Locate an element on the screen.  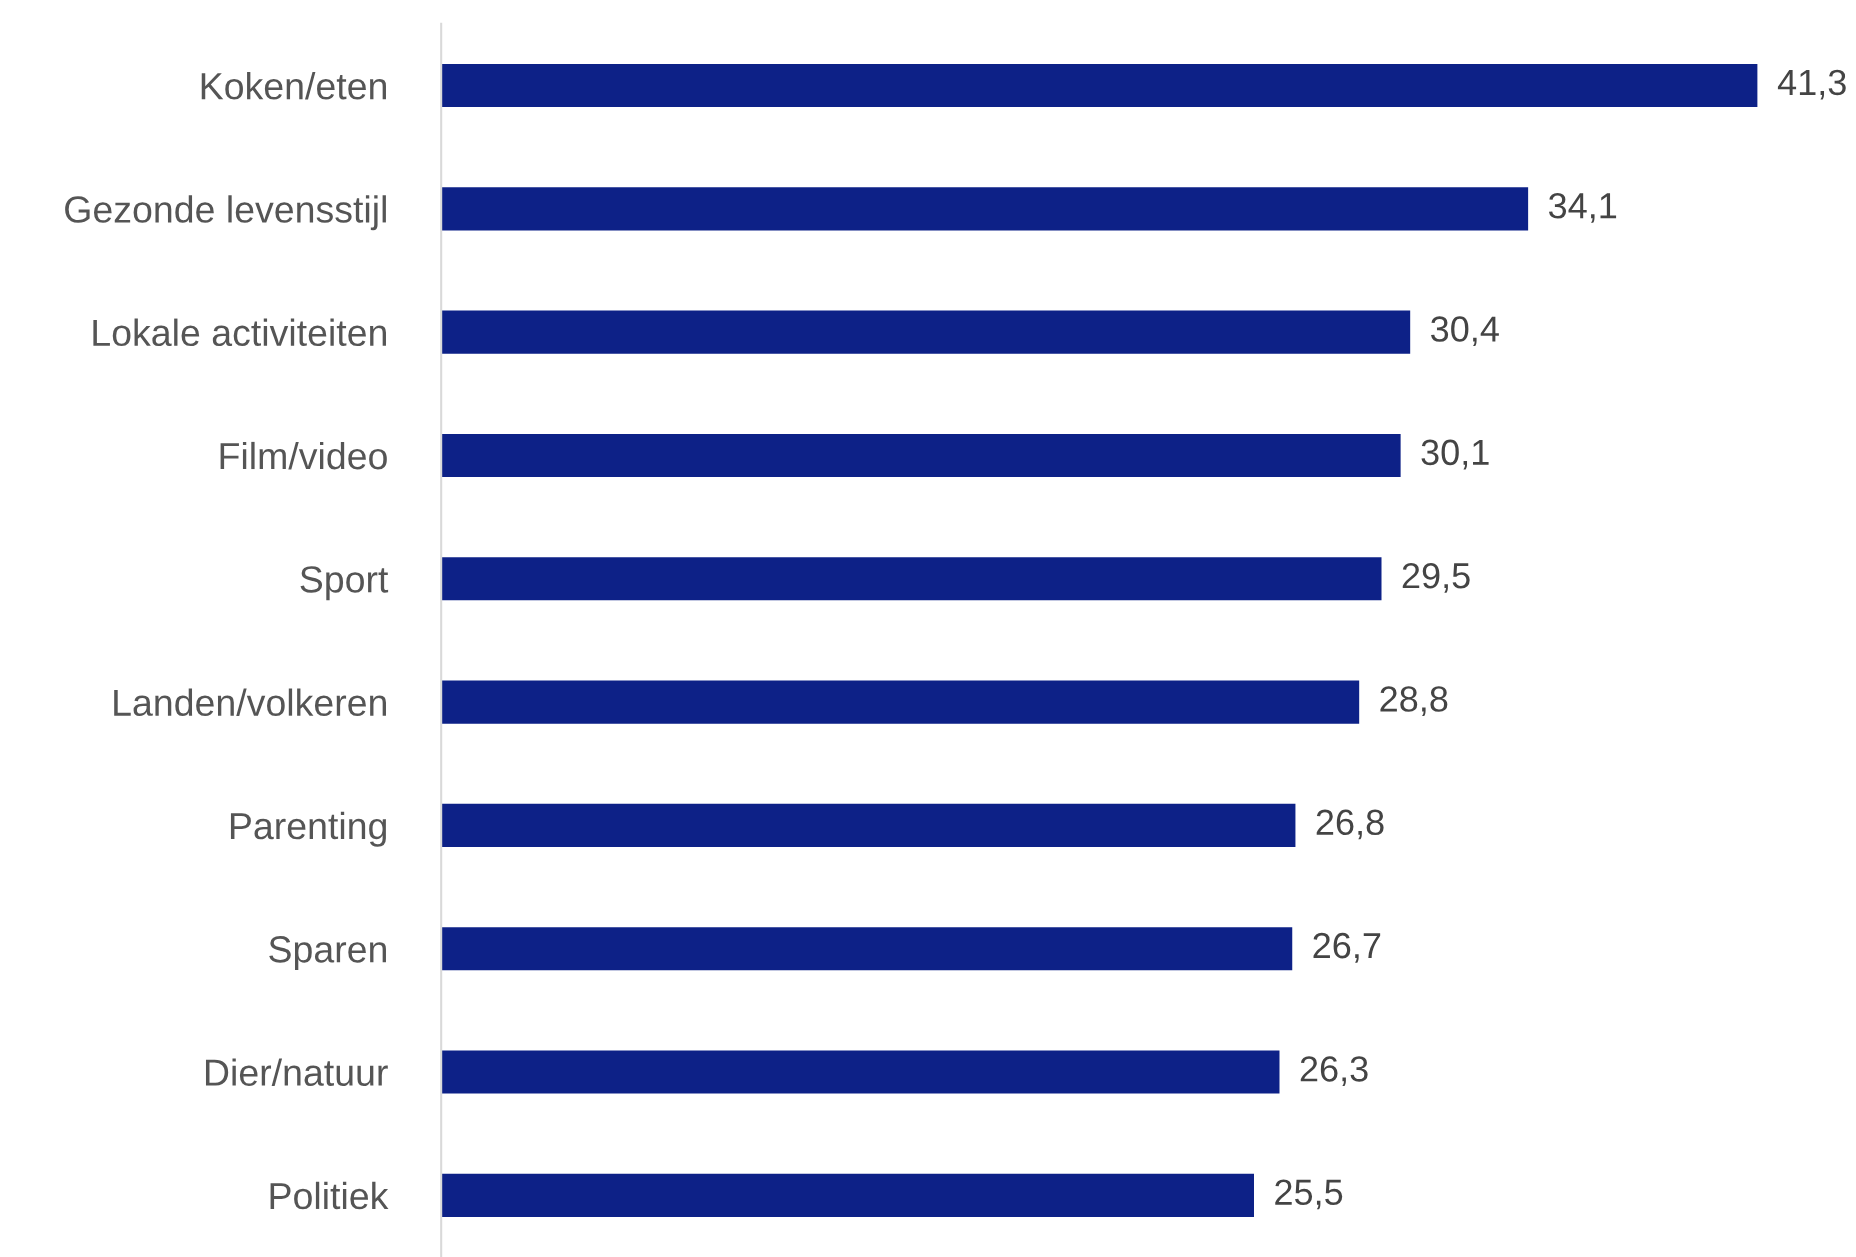
y-tick-label: Parenting is located at coordinates (308, 829).